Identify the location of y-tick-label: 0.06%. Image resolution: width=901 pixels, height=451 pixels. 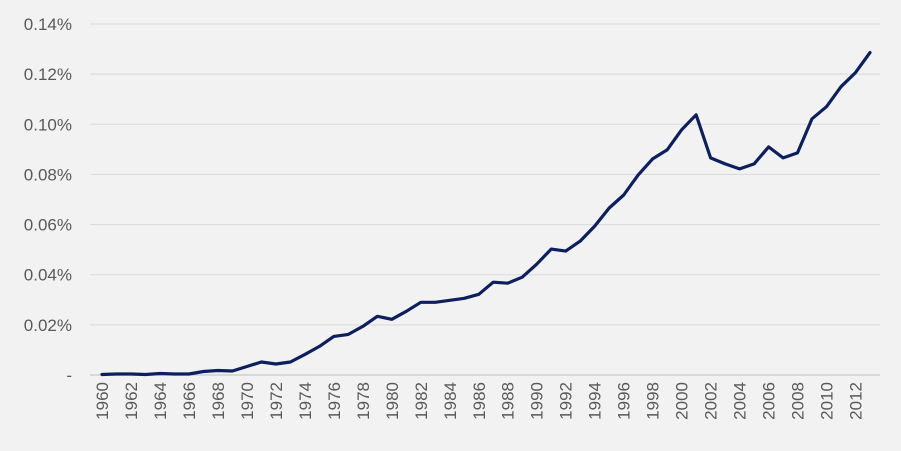
(48, 225).